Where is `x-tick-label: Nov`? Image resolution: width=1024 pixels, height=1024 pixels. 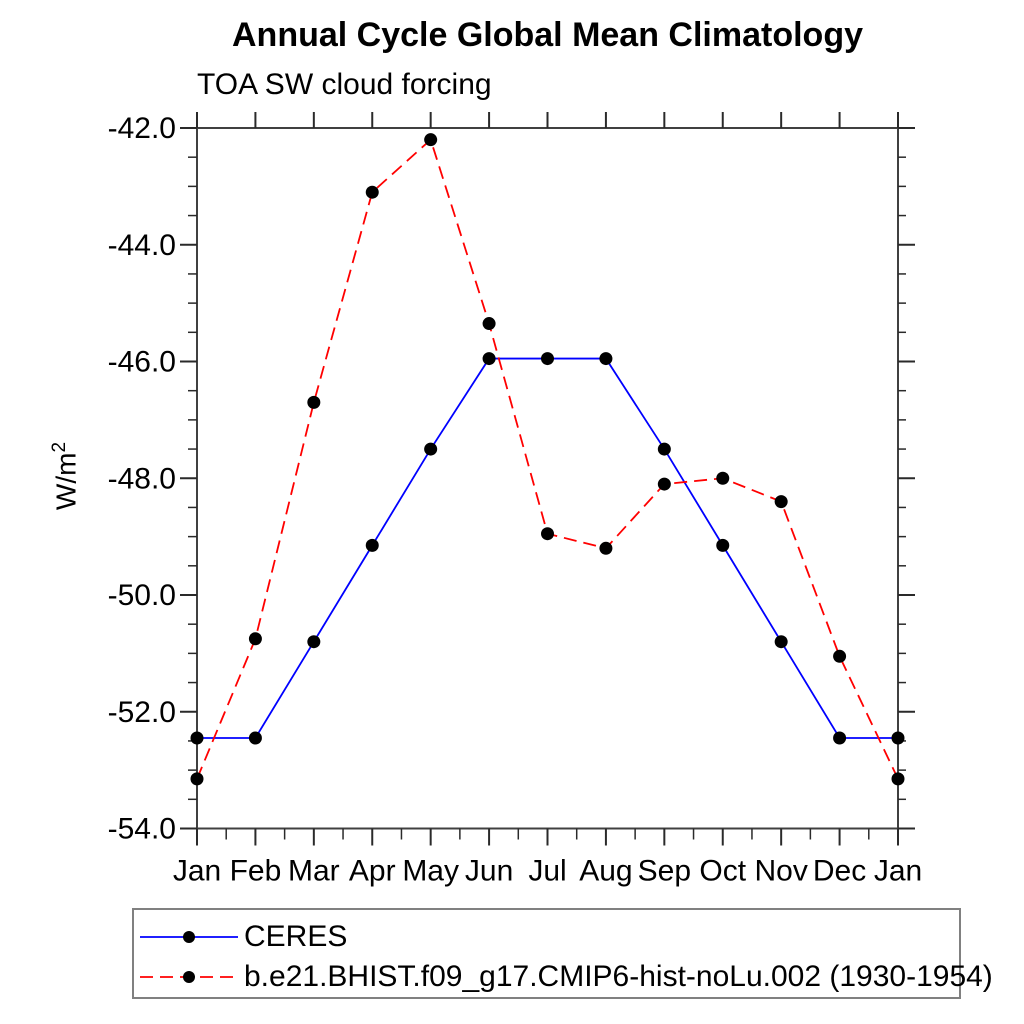
x-tick-label: Nov is located at coordinates (780, 871).